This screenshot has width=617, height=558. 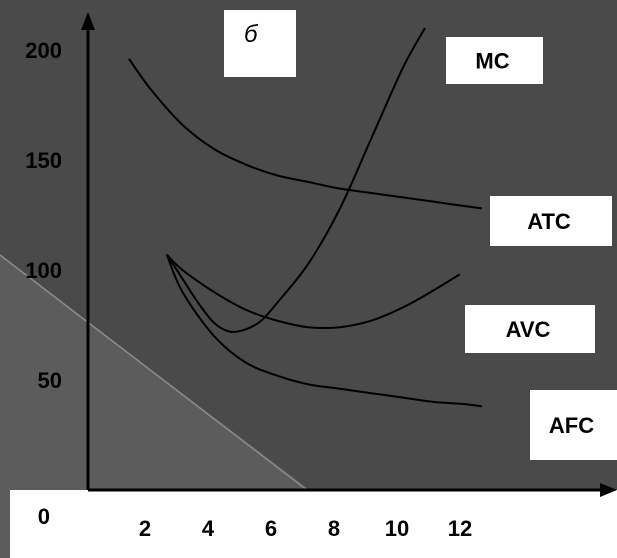 What do you see at coordinates (251, 34) in the screenshot?
I see `panel-label: б` at bounding box center [251, 34].